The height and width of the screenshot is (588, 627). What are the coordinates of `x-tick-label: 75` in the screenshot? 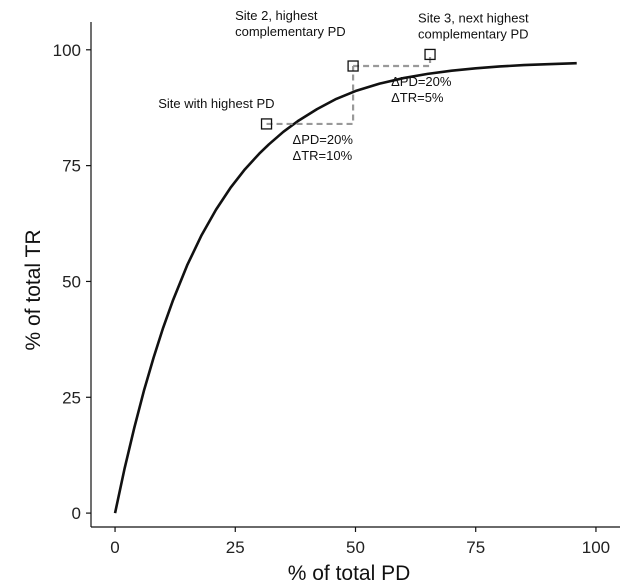 It's located at (475, 547).